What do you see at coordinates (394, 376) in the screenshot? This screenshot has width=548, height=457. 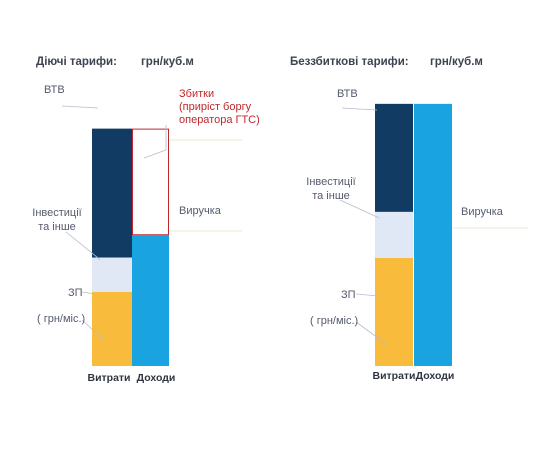 I see `right-category-costs: Витрати` at bounding box center [394, 376].